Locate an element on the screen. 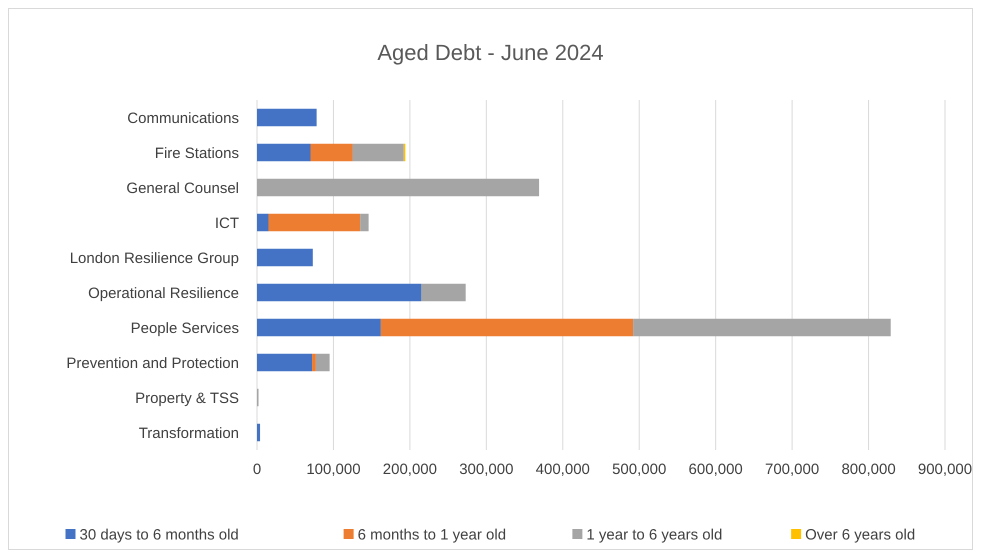 The height and width of the screenshot is (558, 981). y-tick-label: Operational Resilience is located at coordinates (163, 293).